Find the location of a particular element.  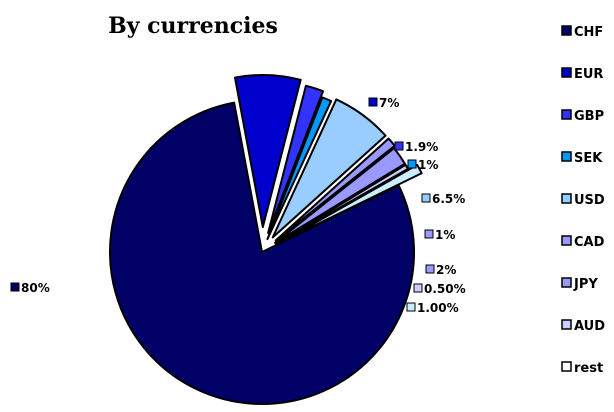

legend-swatch-eur is located at coordinates (566, 72).